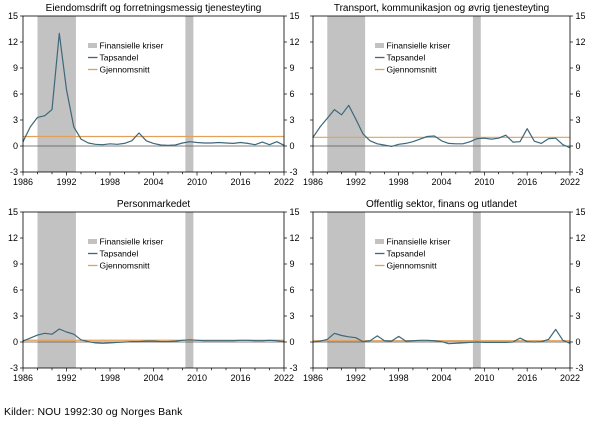  What do you see at coordinates (441, 204) in the screenshot?
I see `chart-title: Offentlig sektor, finans og utlandet` at bounding box center [441, 204].